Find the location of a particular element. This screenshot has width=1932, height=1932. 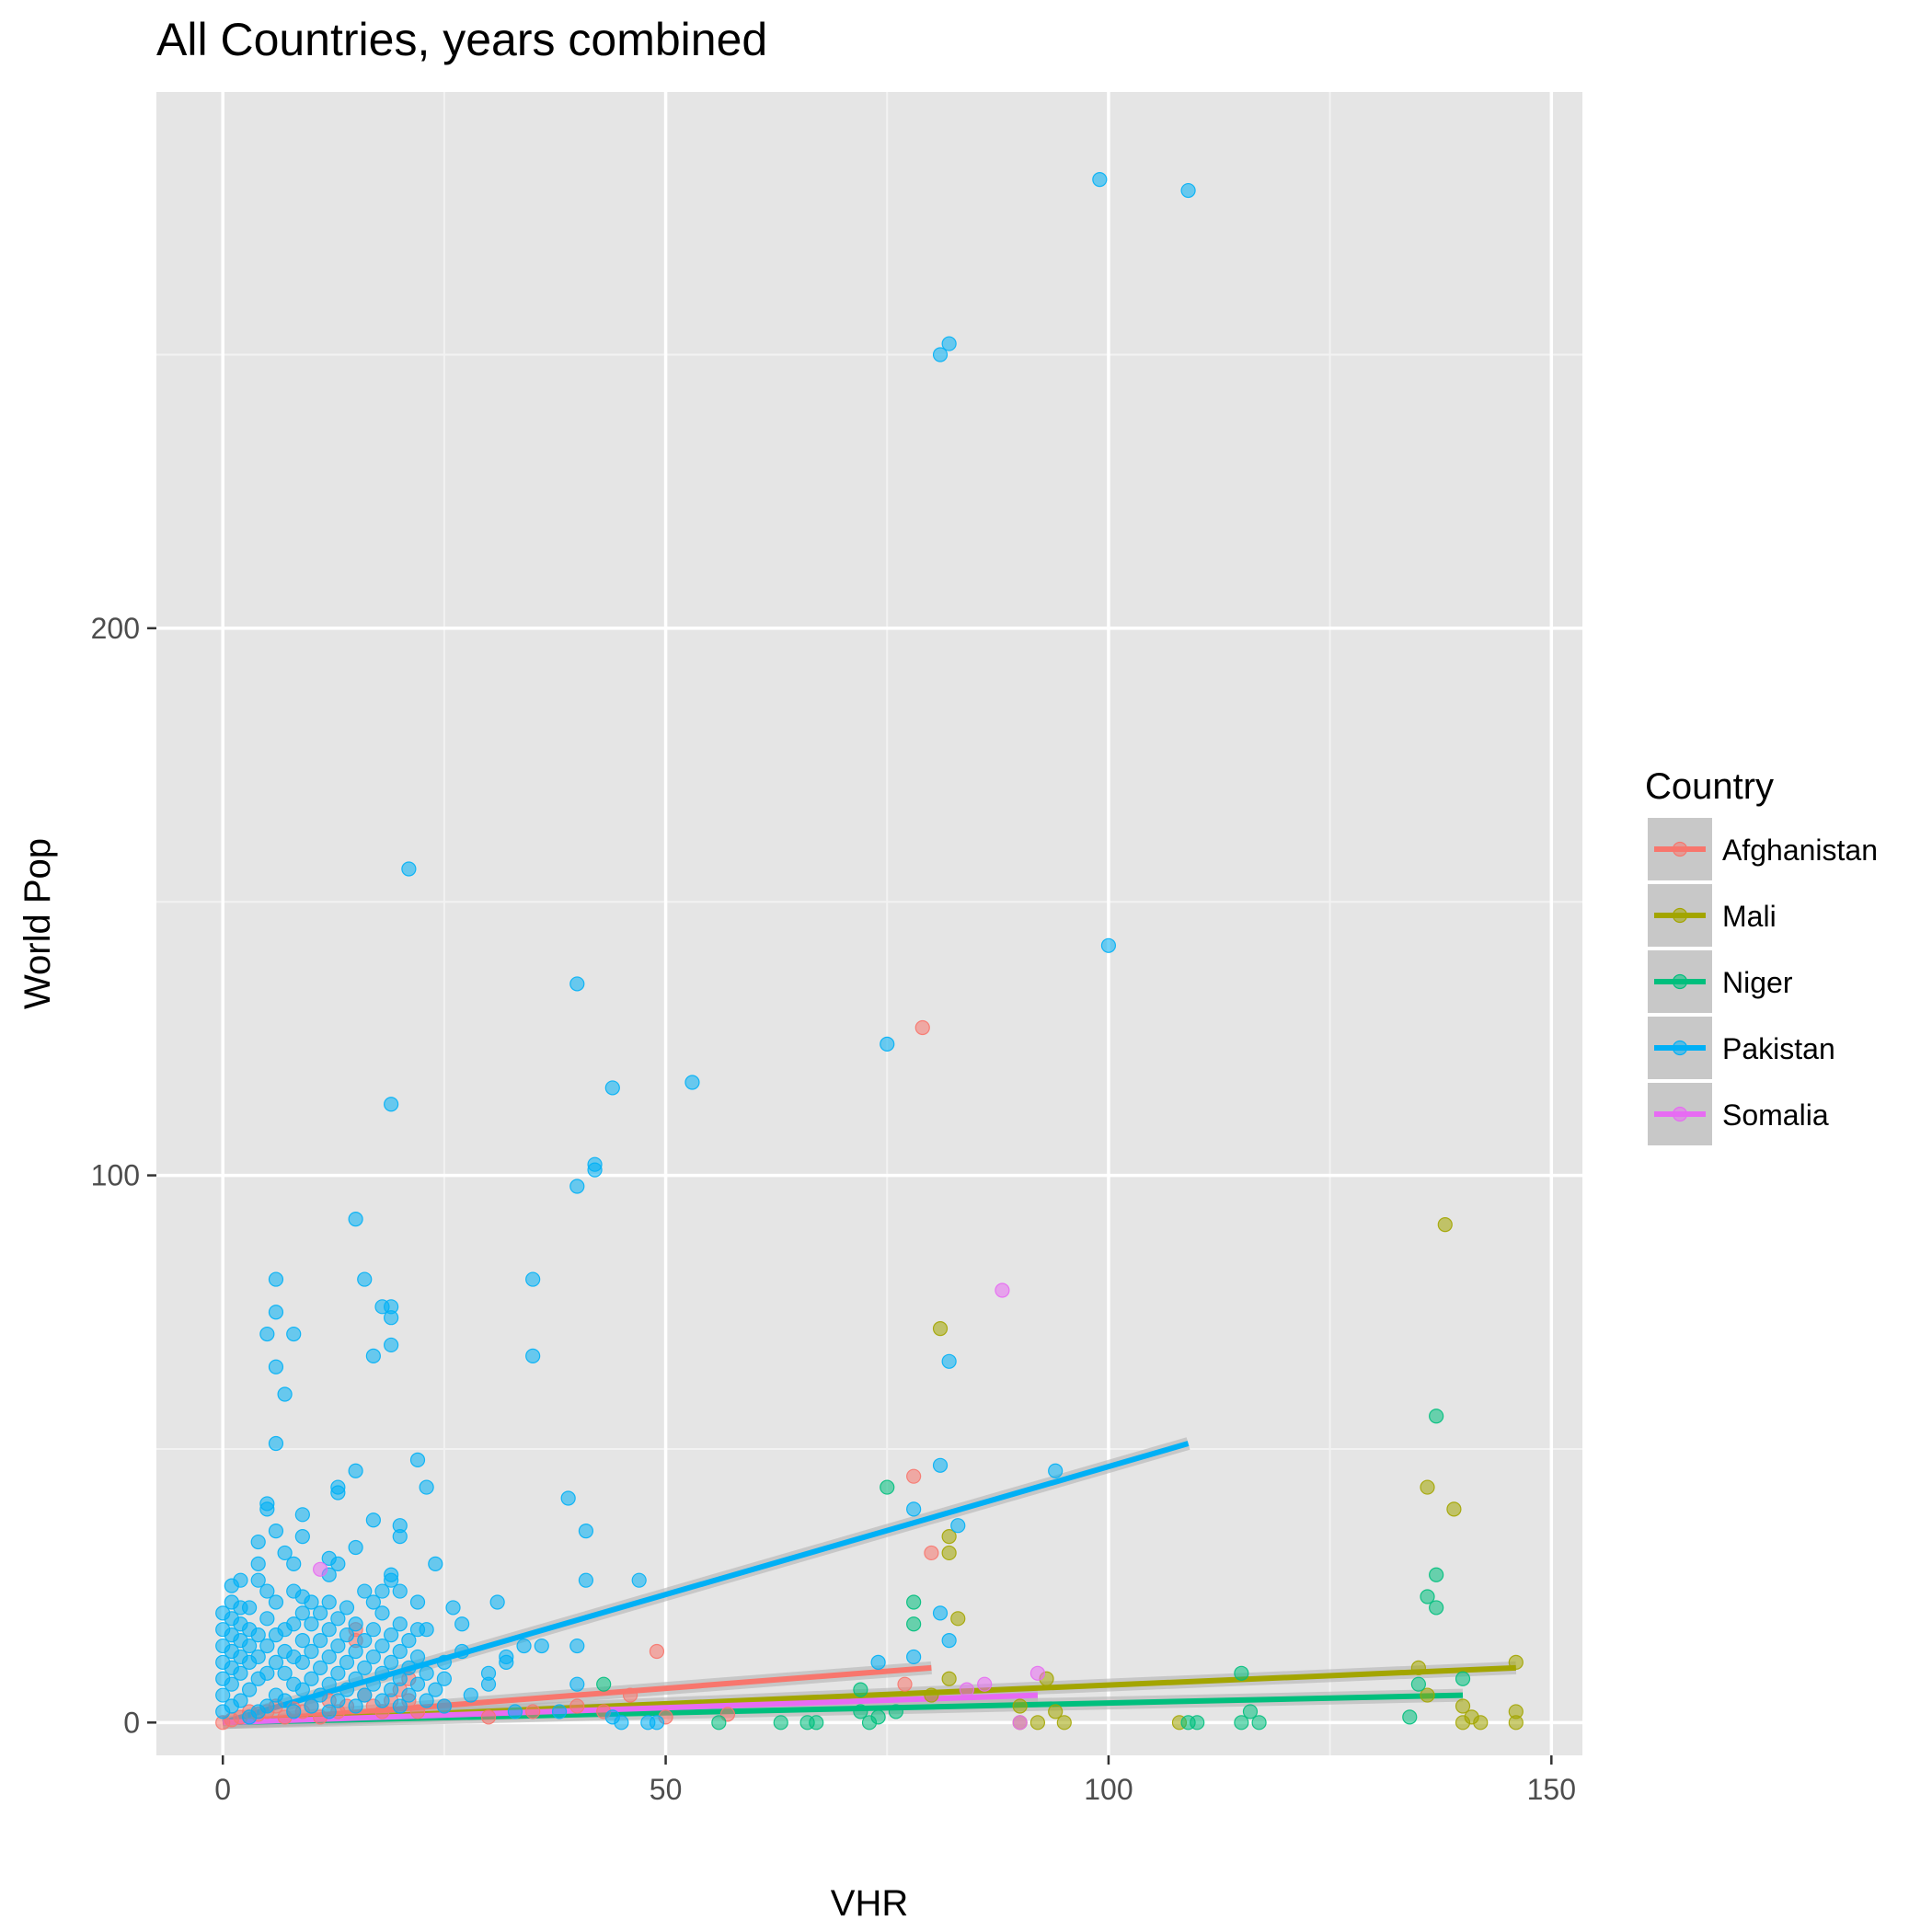

legend-label: Niger is located at coordinates (1757, 982).